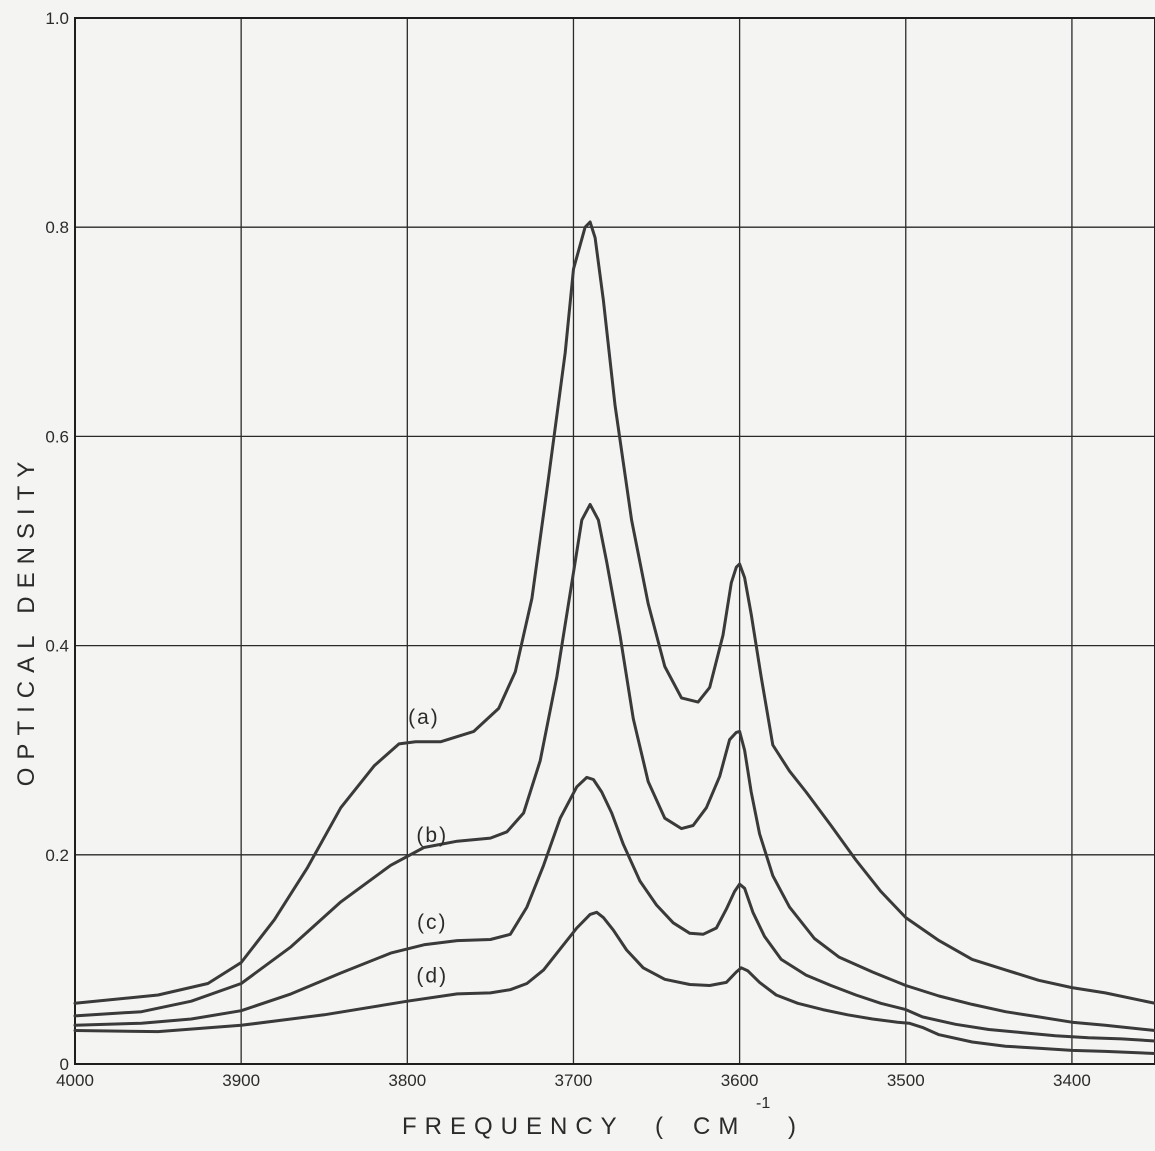  Describe the element at coordinates (1072, 1080) in the screenshot. I see `x-tick-label: 3400` at that location.